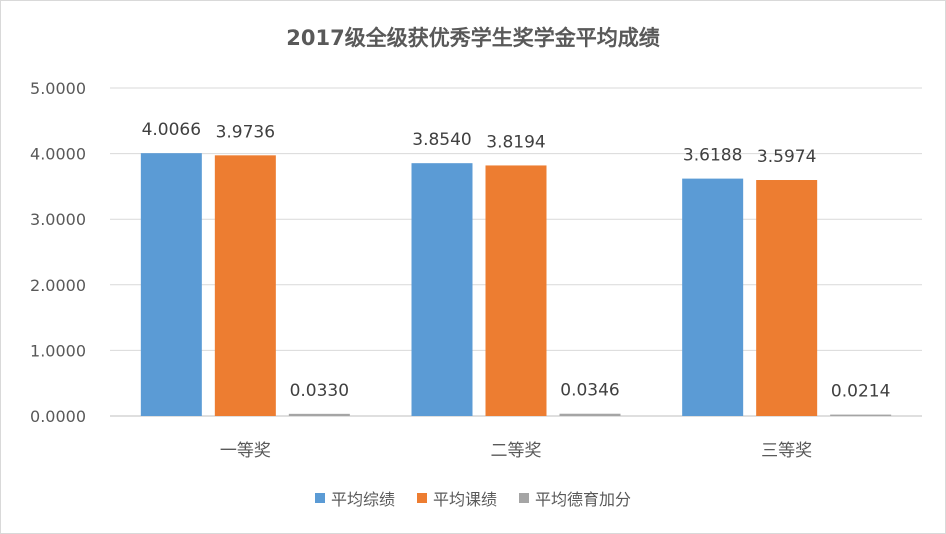 This screenshot has width=946, height=534. I want to click on data-label: 3.8194, so click(515, 142).